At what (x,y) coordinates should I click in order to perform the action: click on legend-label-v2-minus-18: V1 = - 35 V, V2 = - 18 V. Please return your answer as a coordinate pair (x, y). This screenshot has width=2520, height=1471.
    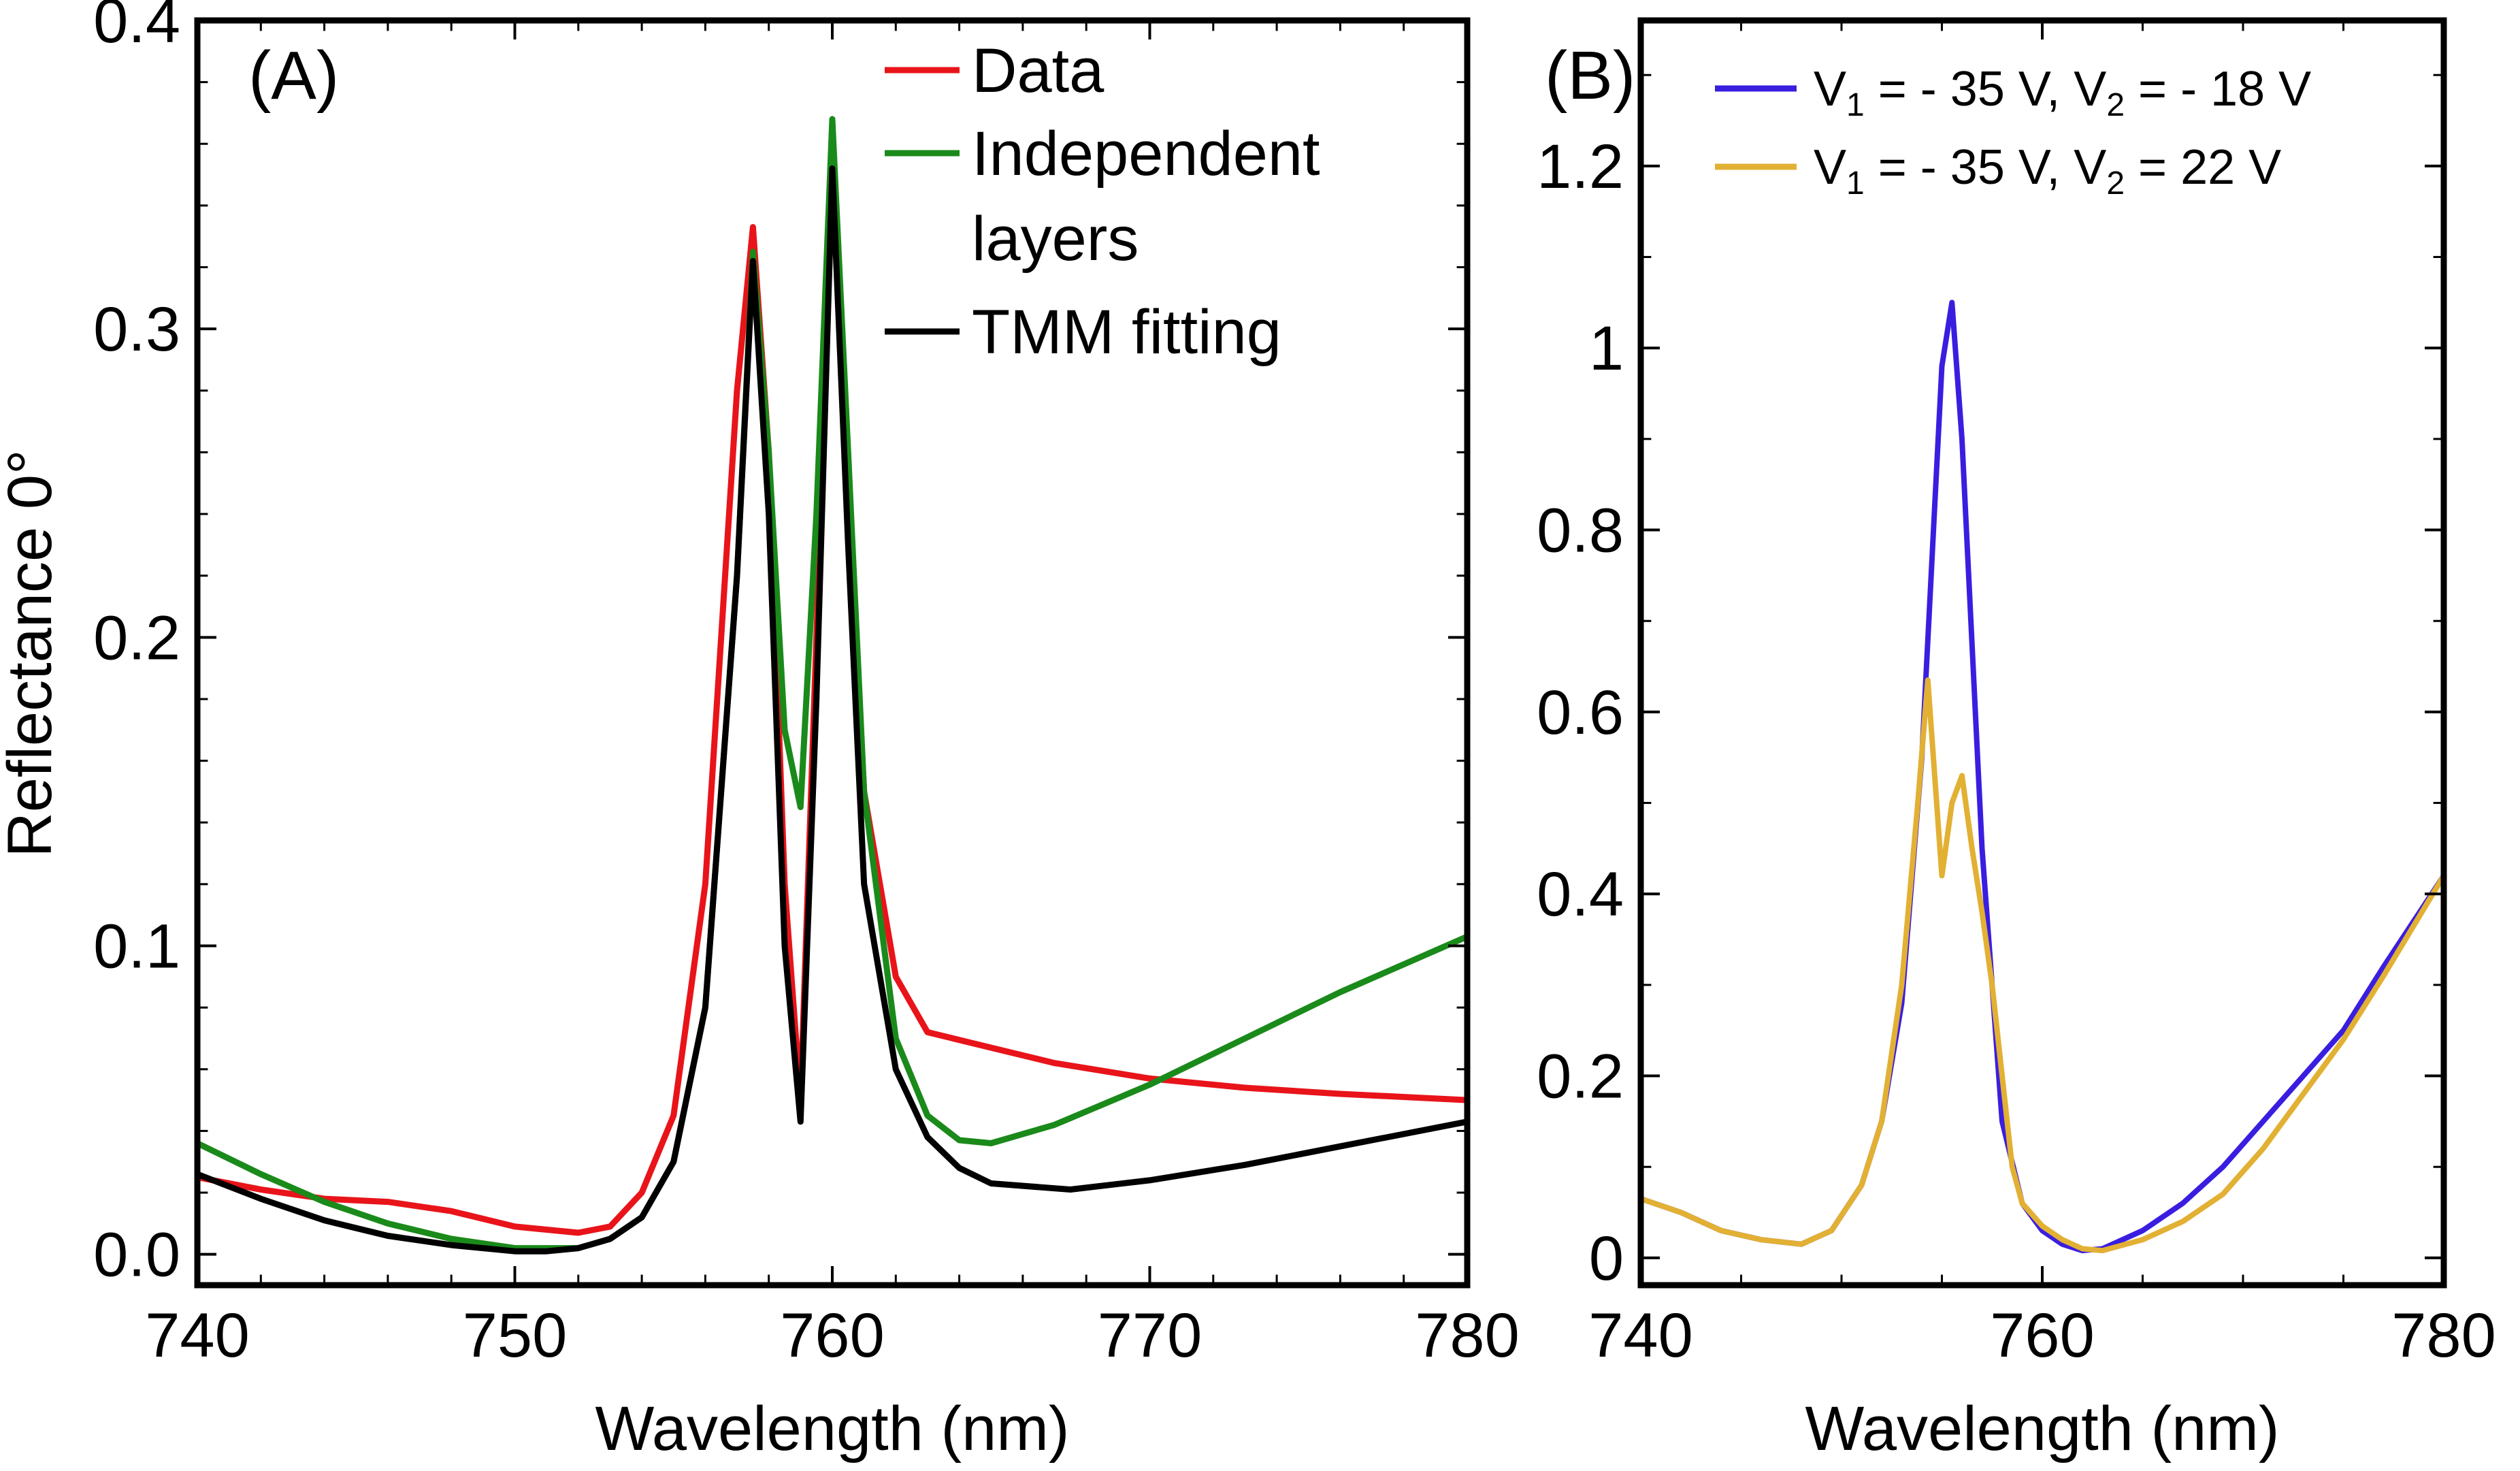
    Looking at the image, I should click on (2062, 92).